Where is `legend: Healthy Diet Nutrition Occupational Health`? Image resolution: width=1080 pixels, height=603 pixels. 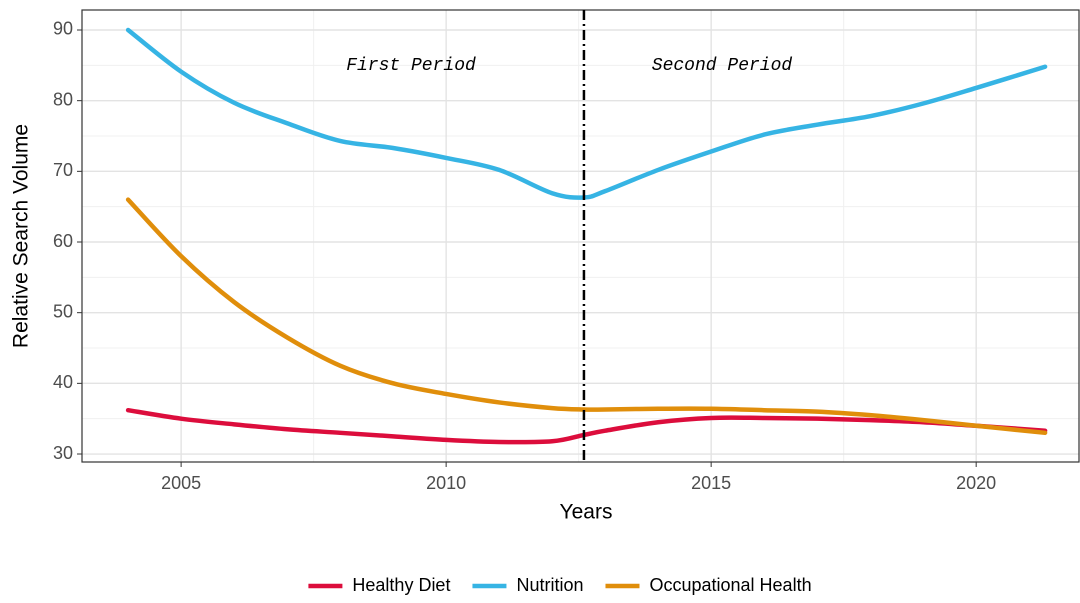
legend: Healthy Diet Nutrition Occupational Health is located at coordinates (560, 585).